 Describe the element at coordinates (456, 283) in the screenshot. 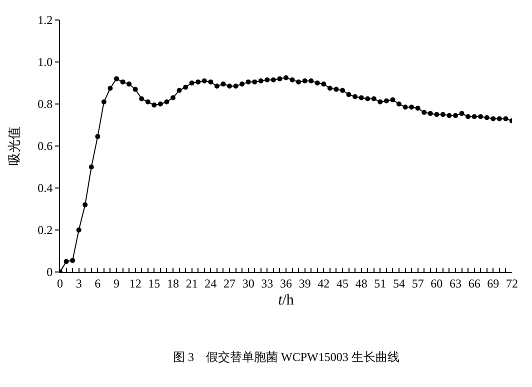

I see `x-tick-label: 63` at that location.